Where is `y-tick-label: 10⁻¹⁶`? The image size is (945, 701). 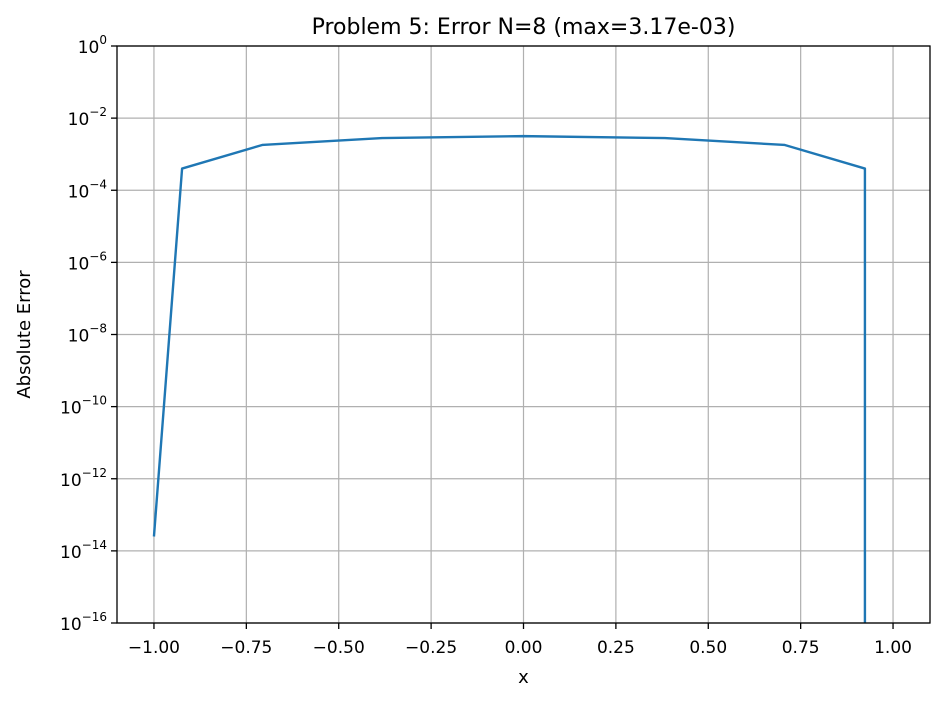
y-tick-label: 10⁻¹⁶ is located at coordinates (83, 622).